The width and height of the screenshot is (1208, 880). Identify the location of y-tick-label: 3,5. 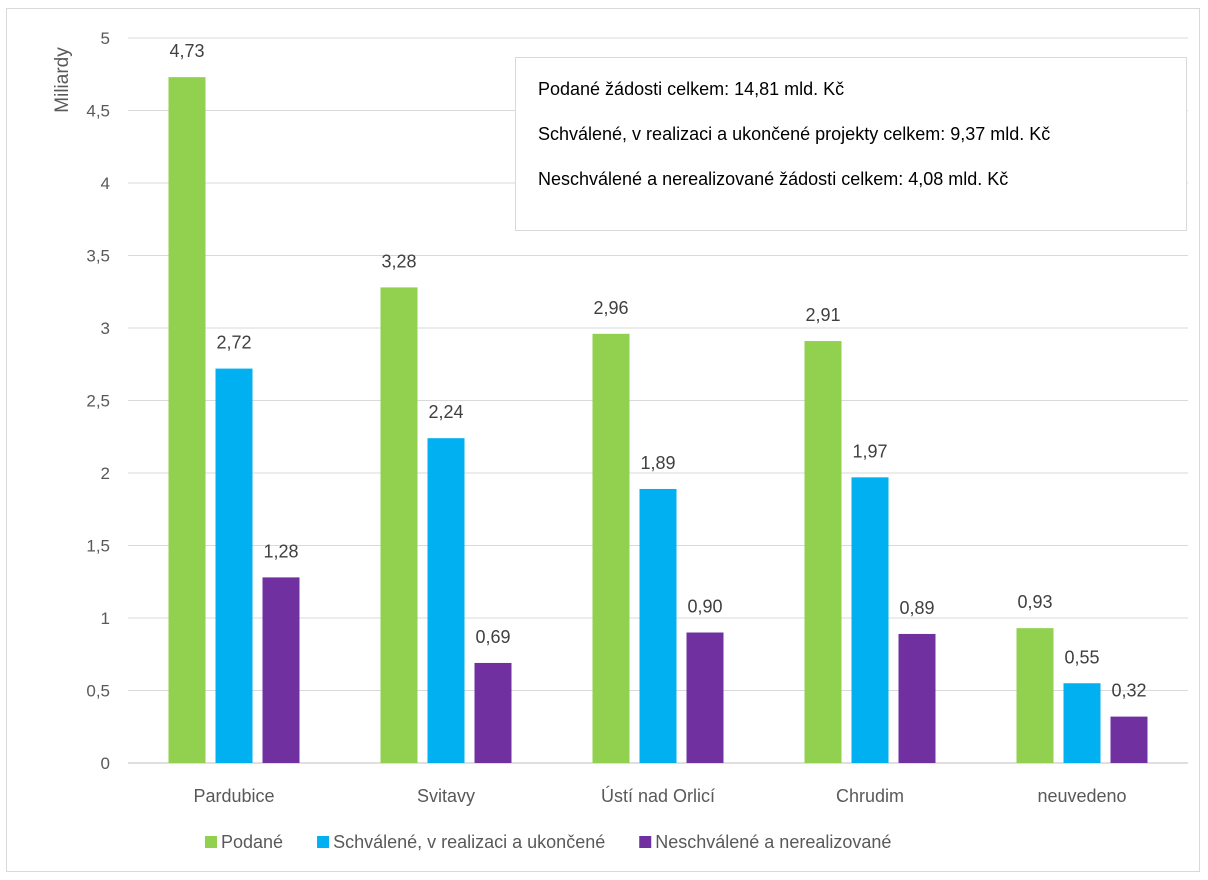
(98, 256).